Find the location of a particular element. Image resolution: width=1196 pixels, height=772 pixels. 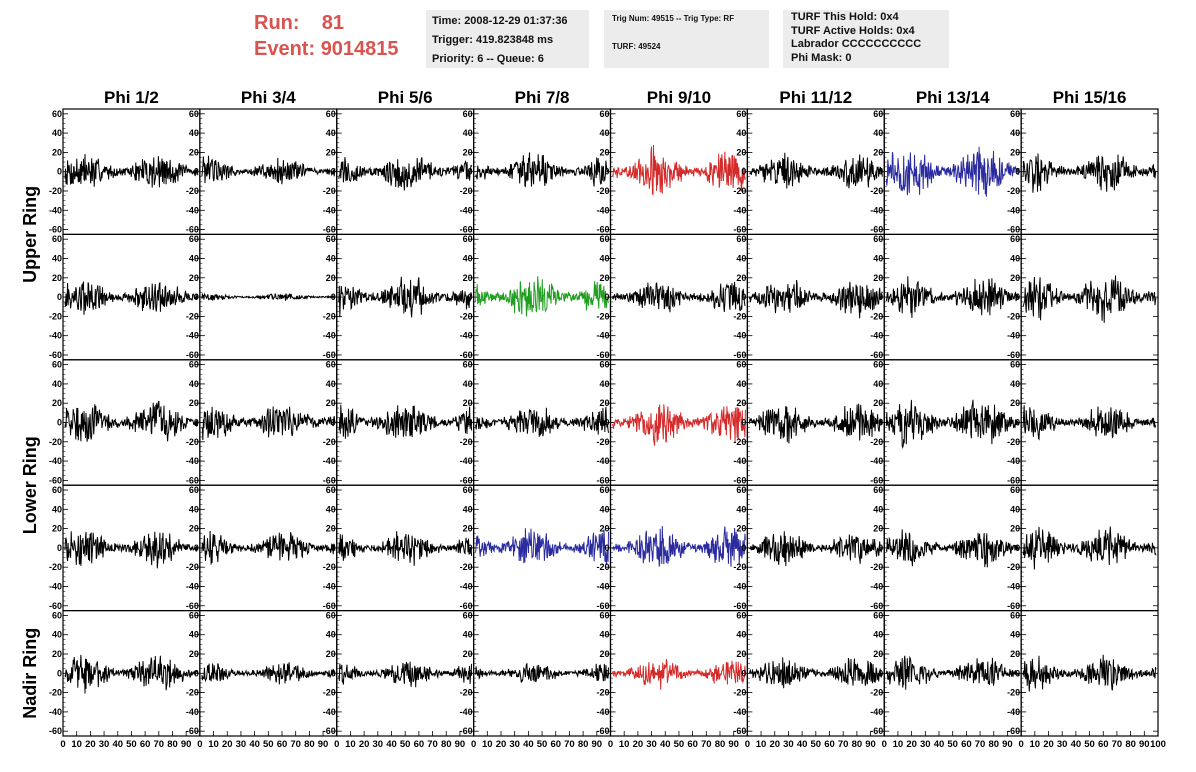

column-header: Phi 7/8 is located at coordinates (542, 97).